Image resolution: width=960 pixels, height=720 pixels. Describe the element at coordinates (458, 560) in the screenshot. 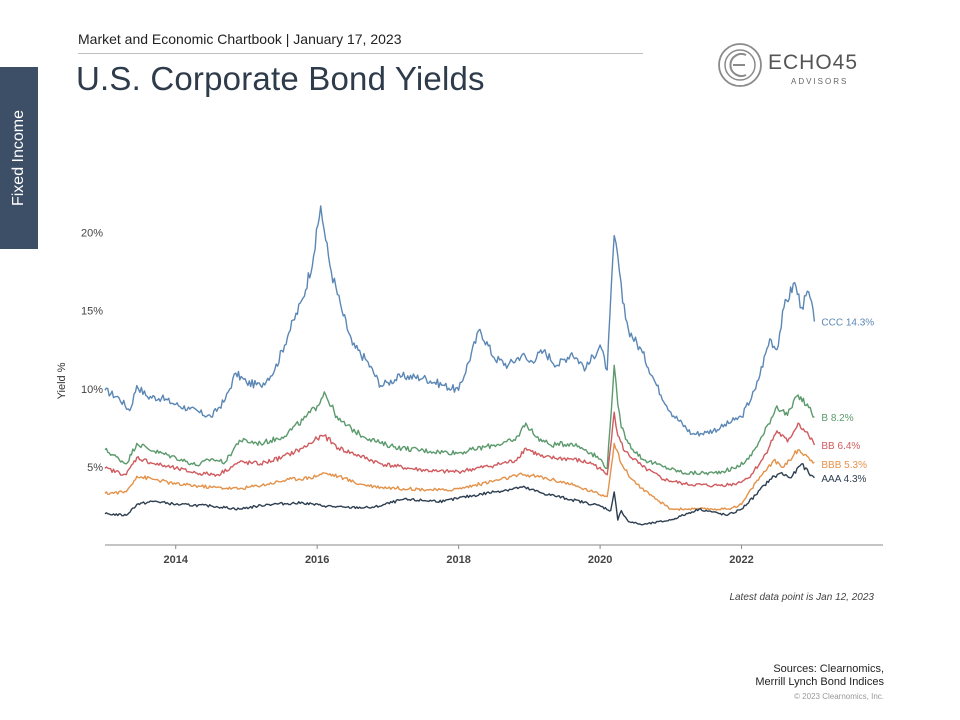

I see `x-tick-label: 2018` at that location.